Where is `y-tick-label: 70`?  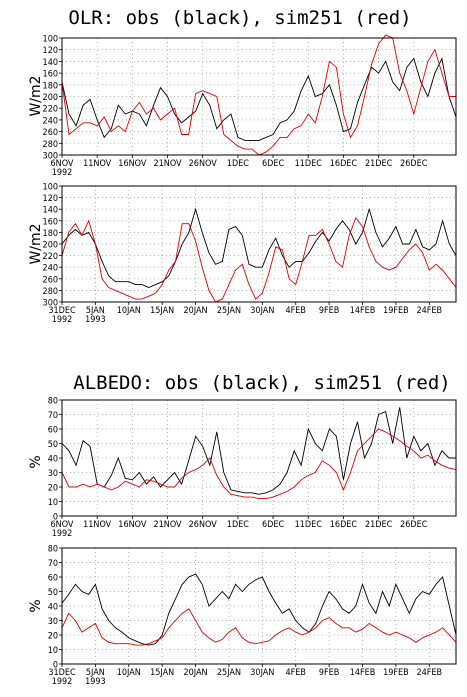
y-tick-label: 70 is located at coordinates (53, 416).